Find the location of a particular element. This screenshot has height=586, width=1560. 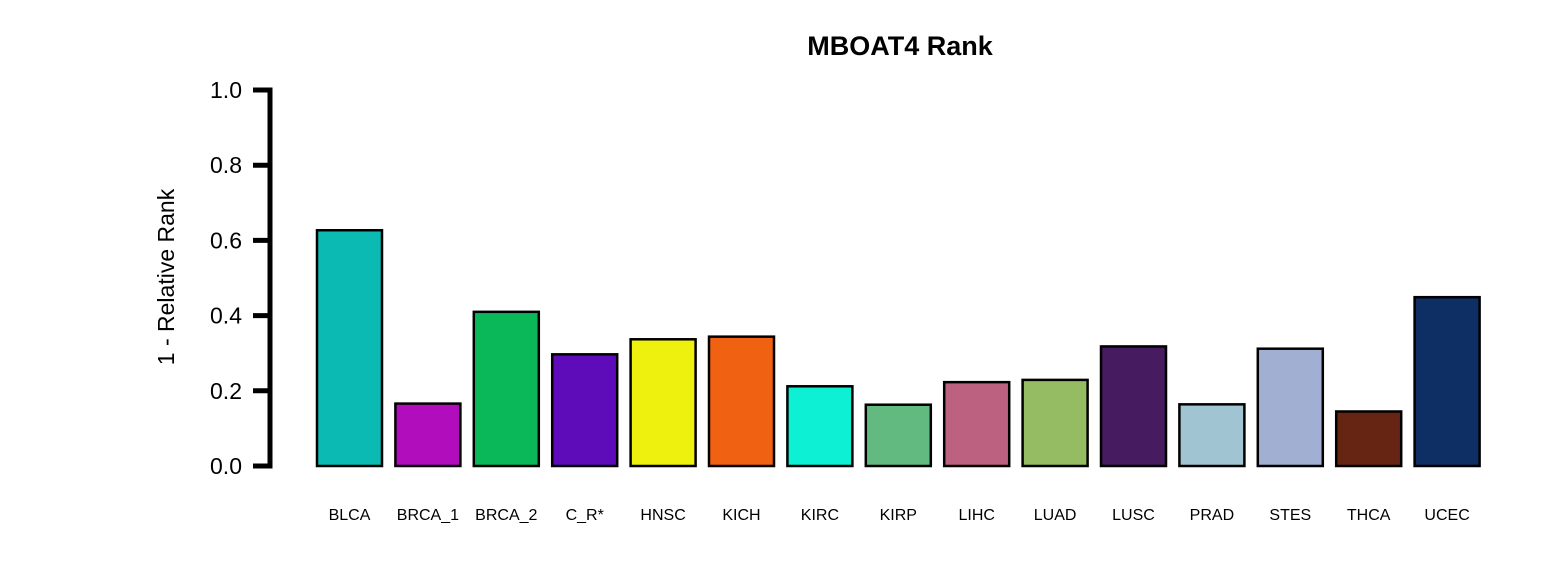

x-tick-label: UCEC is located at coordinates (1446, 515).